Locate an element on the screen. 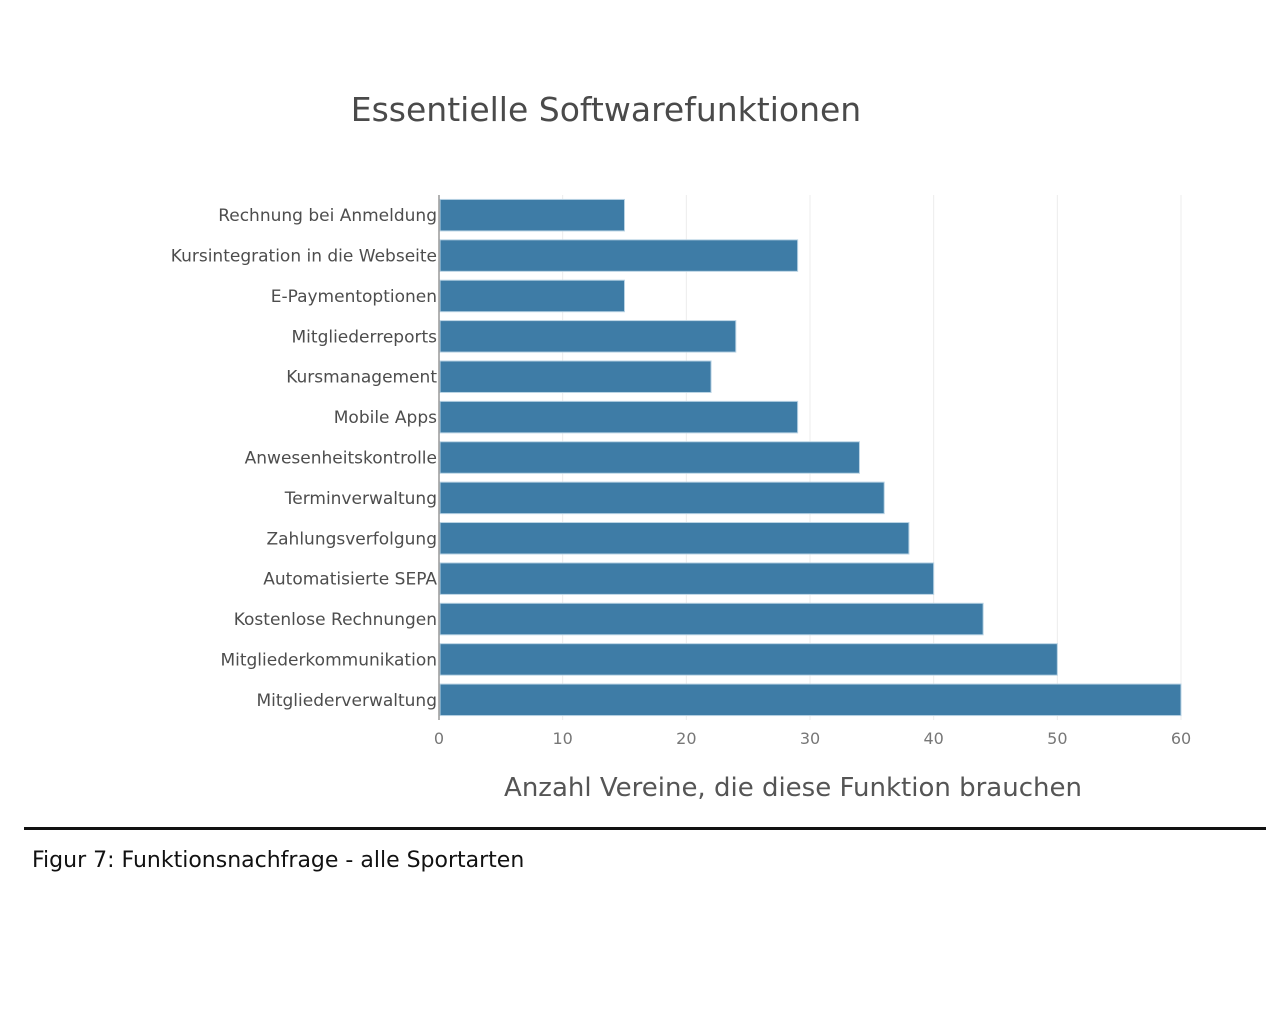 Image resolution: width=1280 pixels, height=1024 pixels. category-label: Kursmanagement is located at coordinates (361, 378).